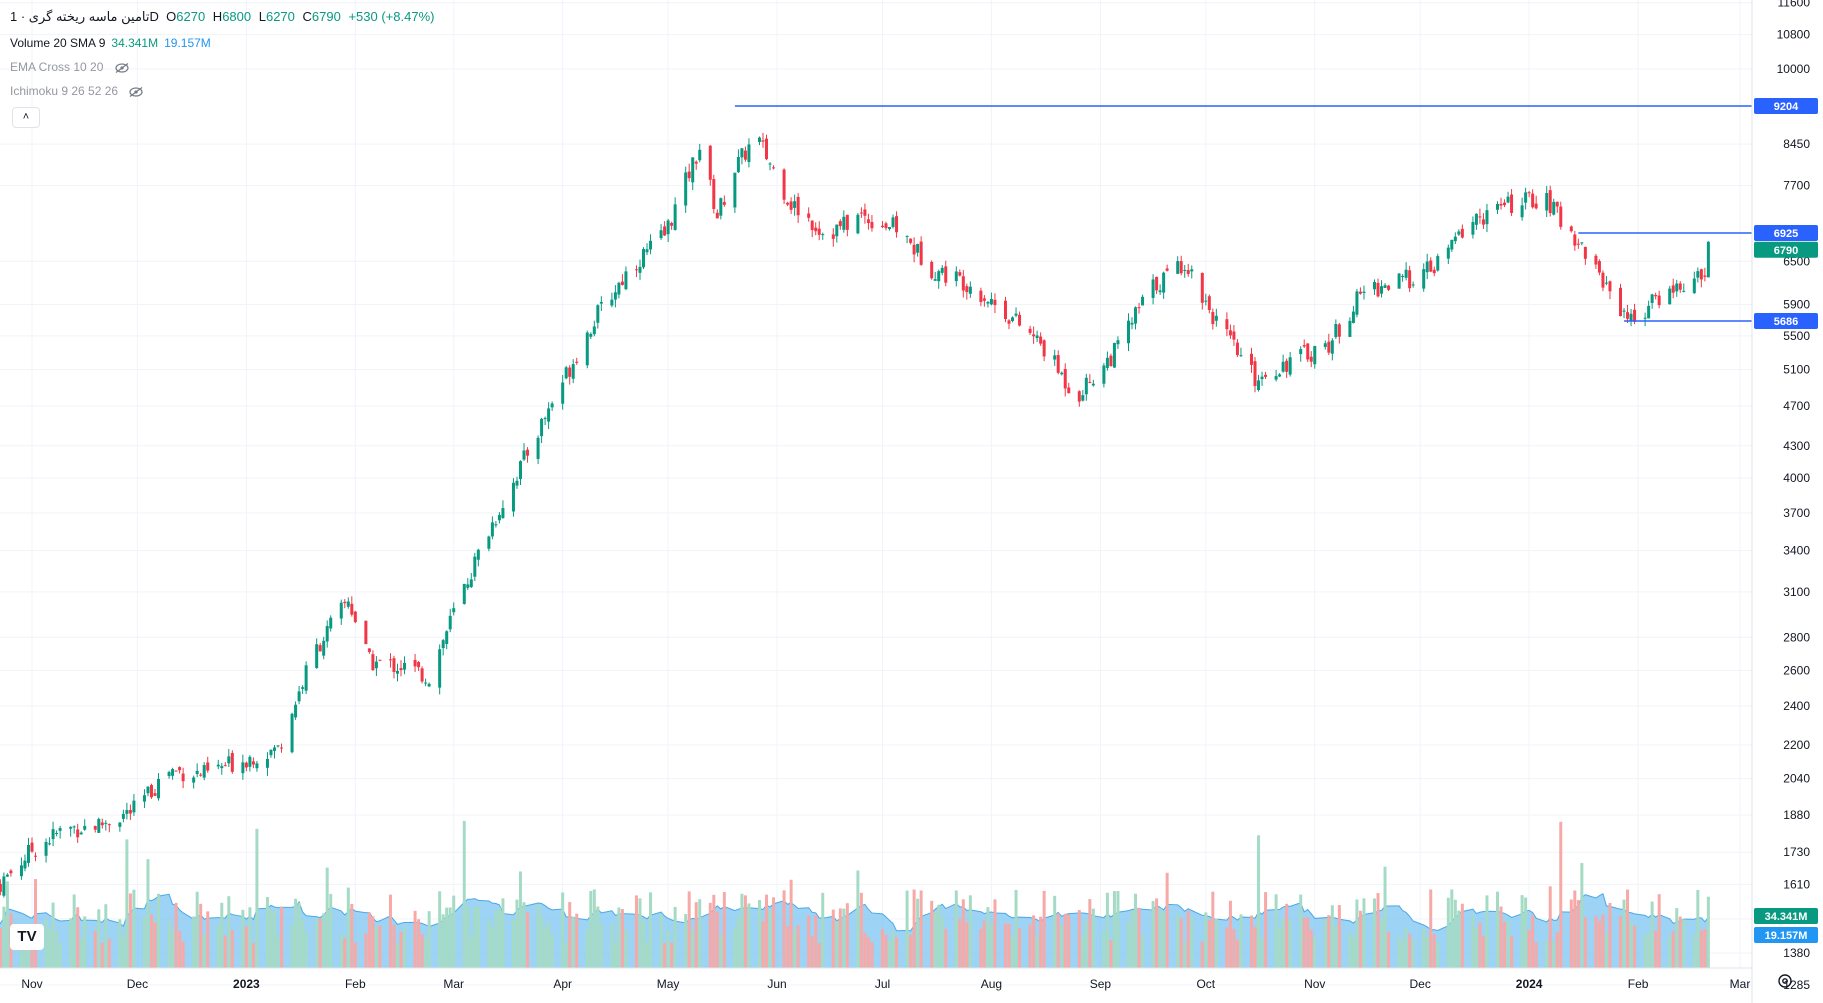 This screenshot has height=1003, width=1823. Describe the element at coordinates (31, 984) in the screenshot. I see `time-tick-label: Nov` at that location.